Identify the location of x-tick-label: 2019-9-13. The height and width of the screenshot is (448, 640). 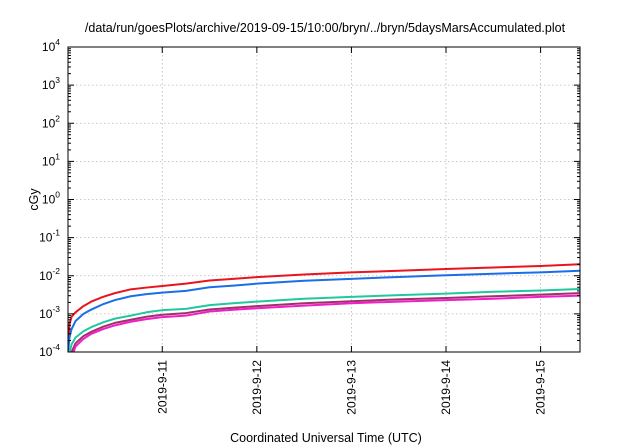
(351, 387).